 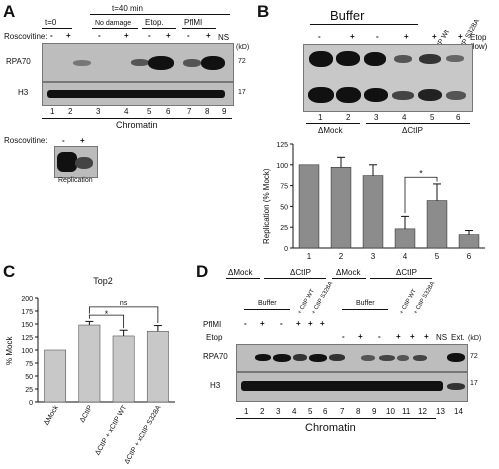 What do you see at coordinates (9, 271) in the screenshot?
I see `panel-c-label: C` at bounding box center [9, 271].